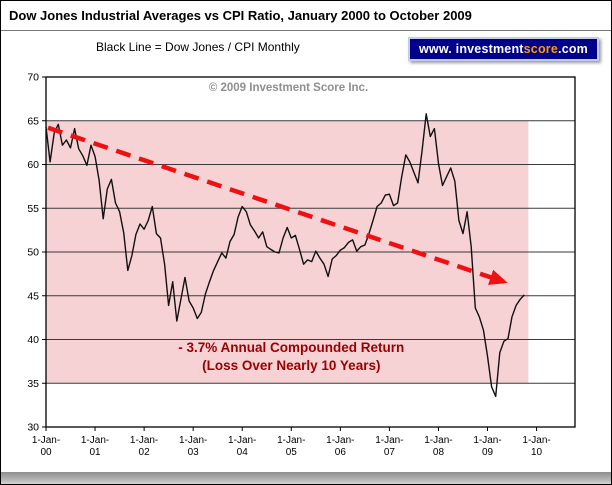 This screenshot has height=485, width=612. What do you see at coordinates (471, 49) in the screenshot?
I see `badge-prefix: www. investment` at bounding box center [471, 49].